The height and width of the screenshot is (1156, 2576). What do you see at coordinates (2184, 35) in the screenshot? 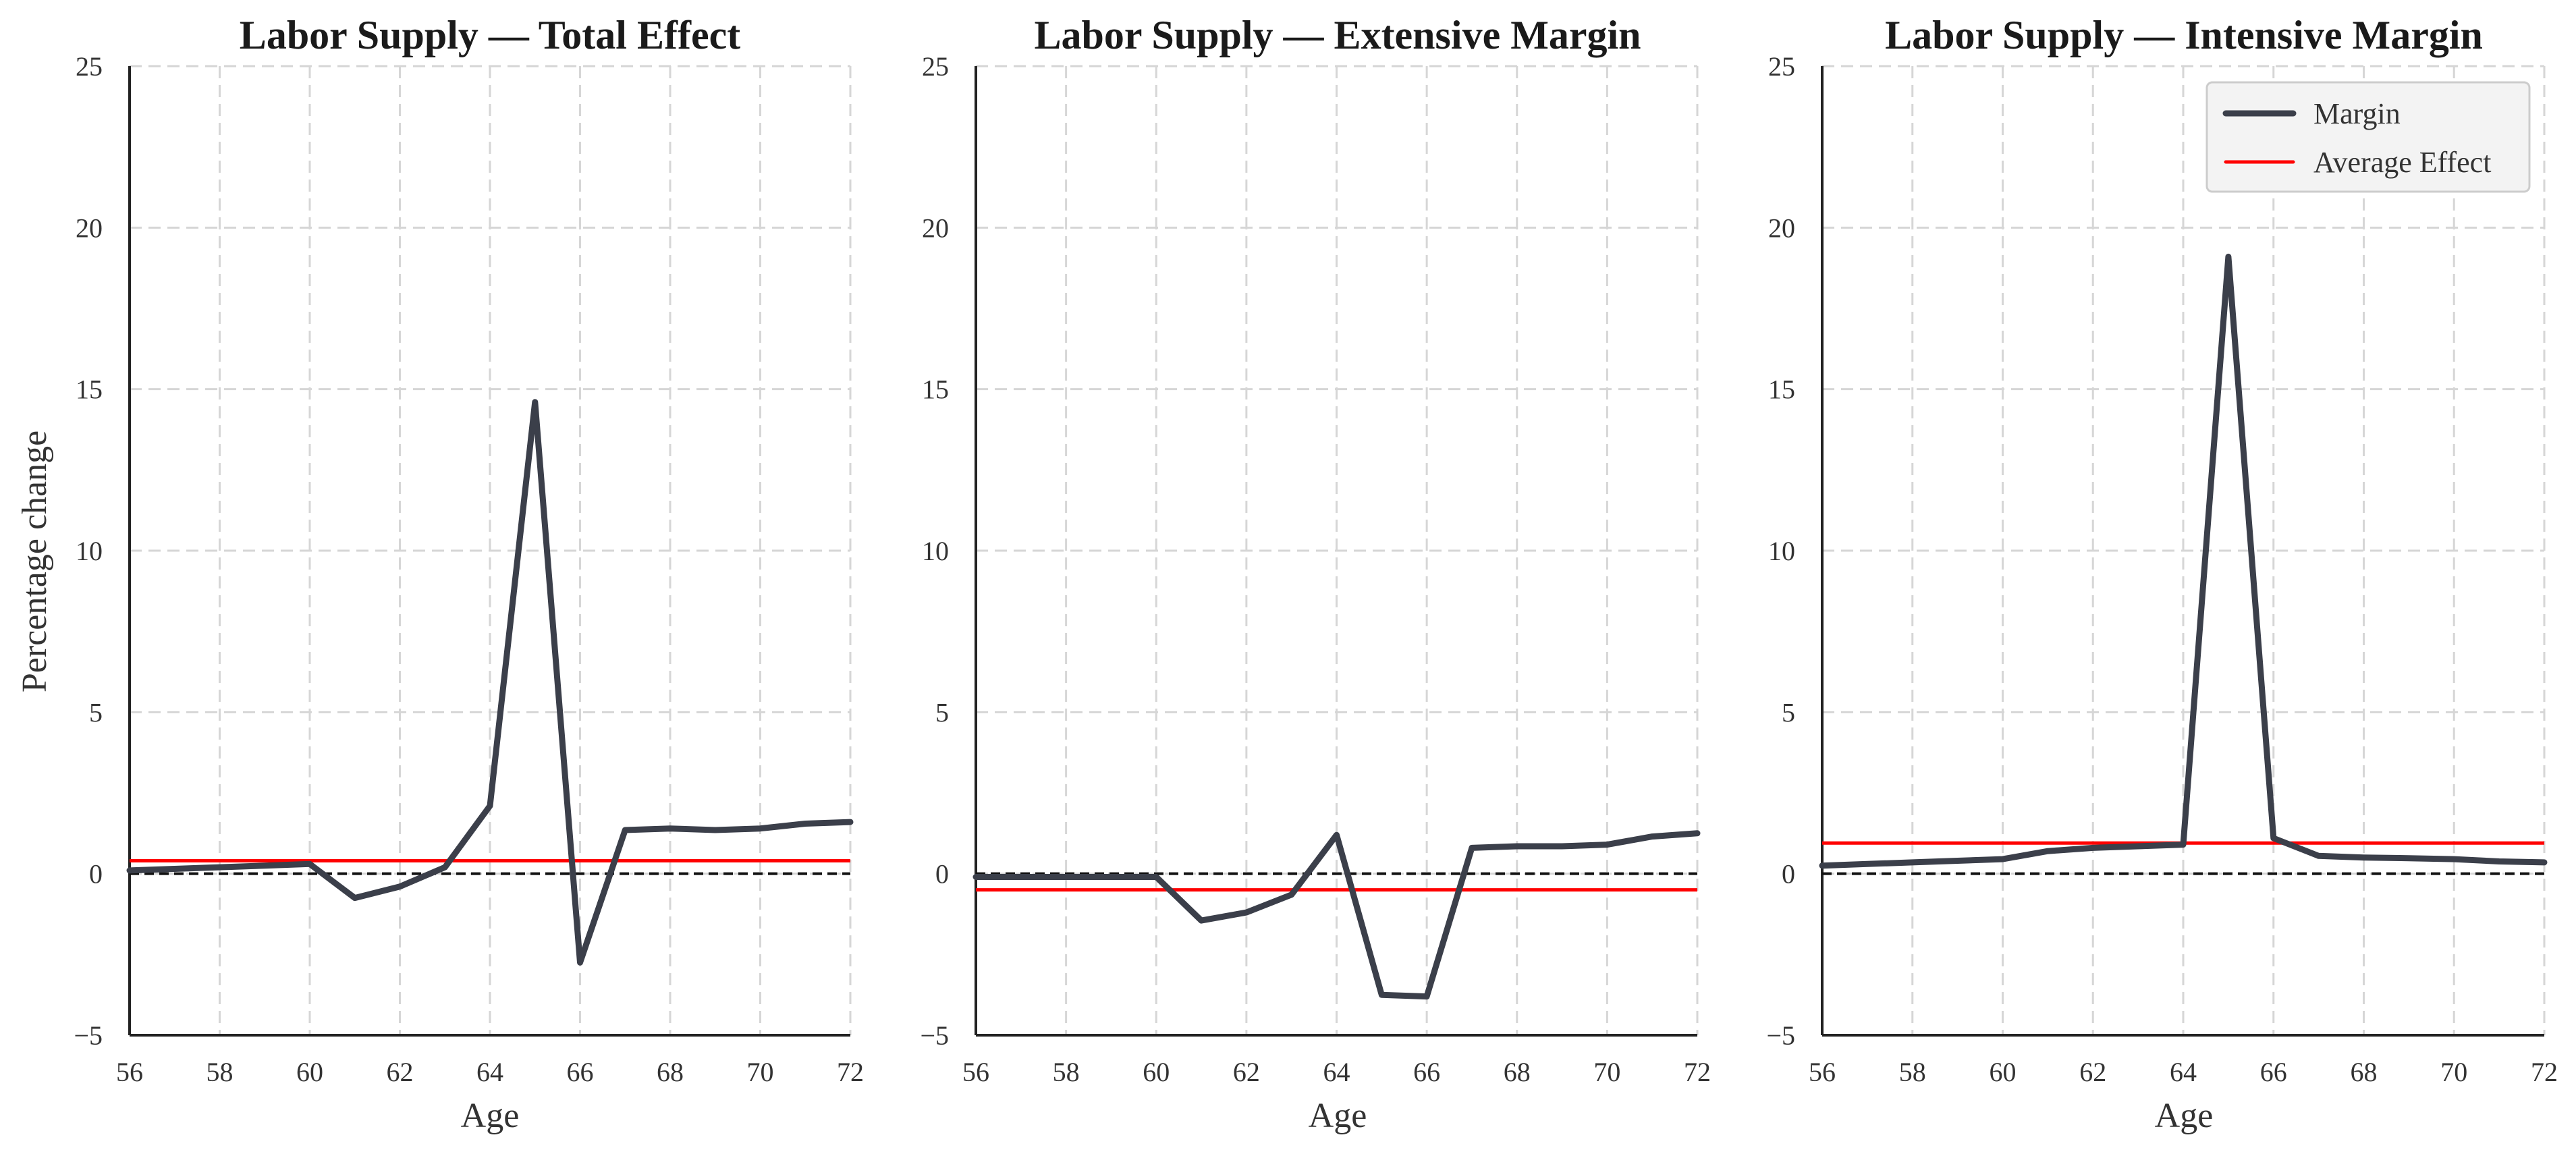
I see `chart-title: Labor Supply — Intensive Margin` at bounding box center [2184, 35].